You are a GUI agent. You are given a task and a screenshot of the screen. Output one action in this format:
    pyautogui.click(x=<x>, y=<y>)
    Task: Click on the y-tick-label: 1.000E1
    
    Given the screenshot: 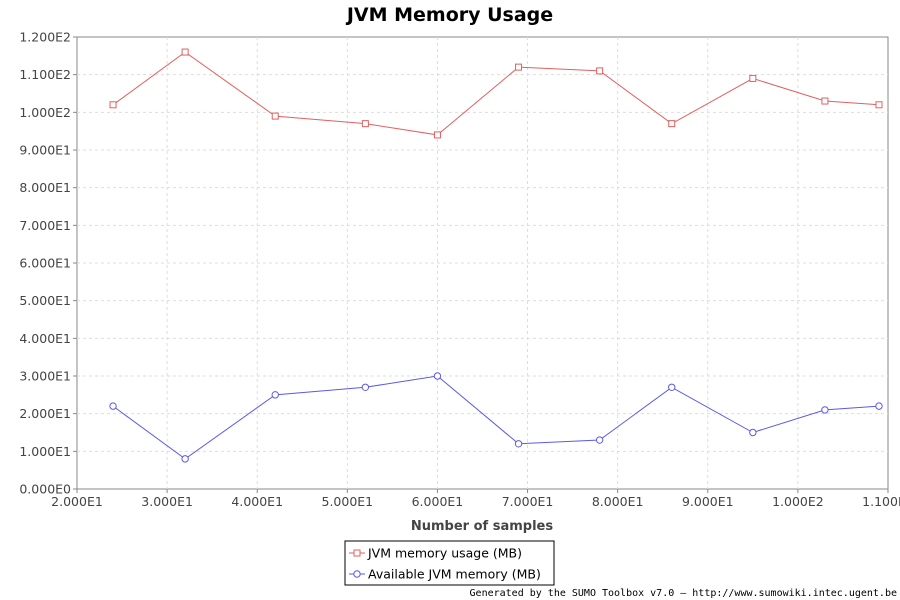 What is the action you would take?
    pyautogui.click(x=45, y=451)
    